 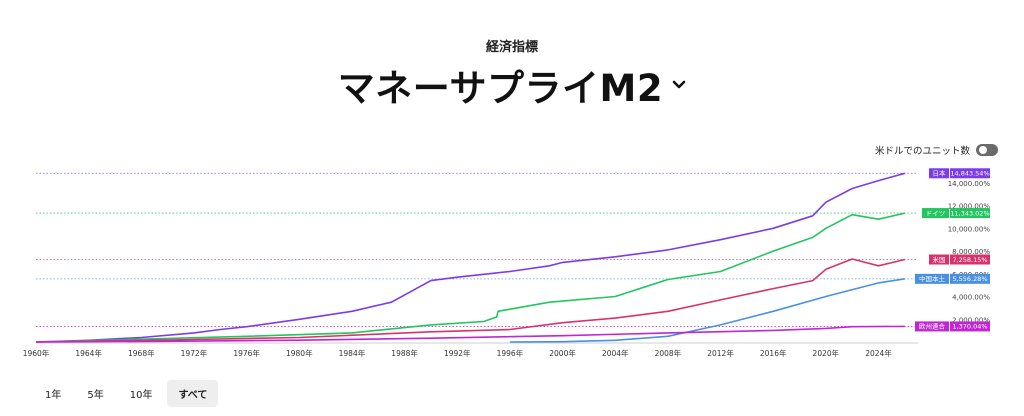 I want to click on usd-unit-toggle, so click(x=987, y=150).